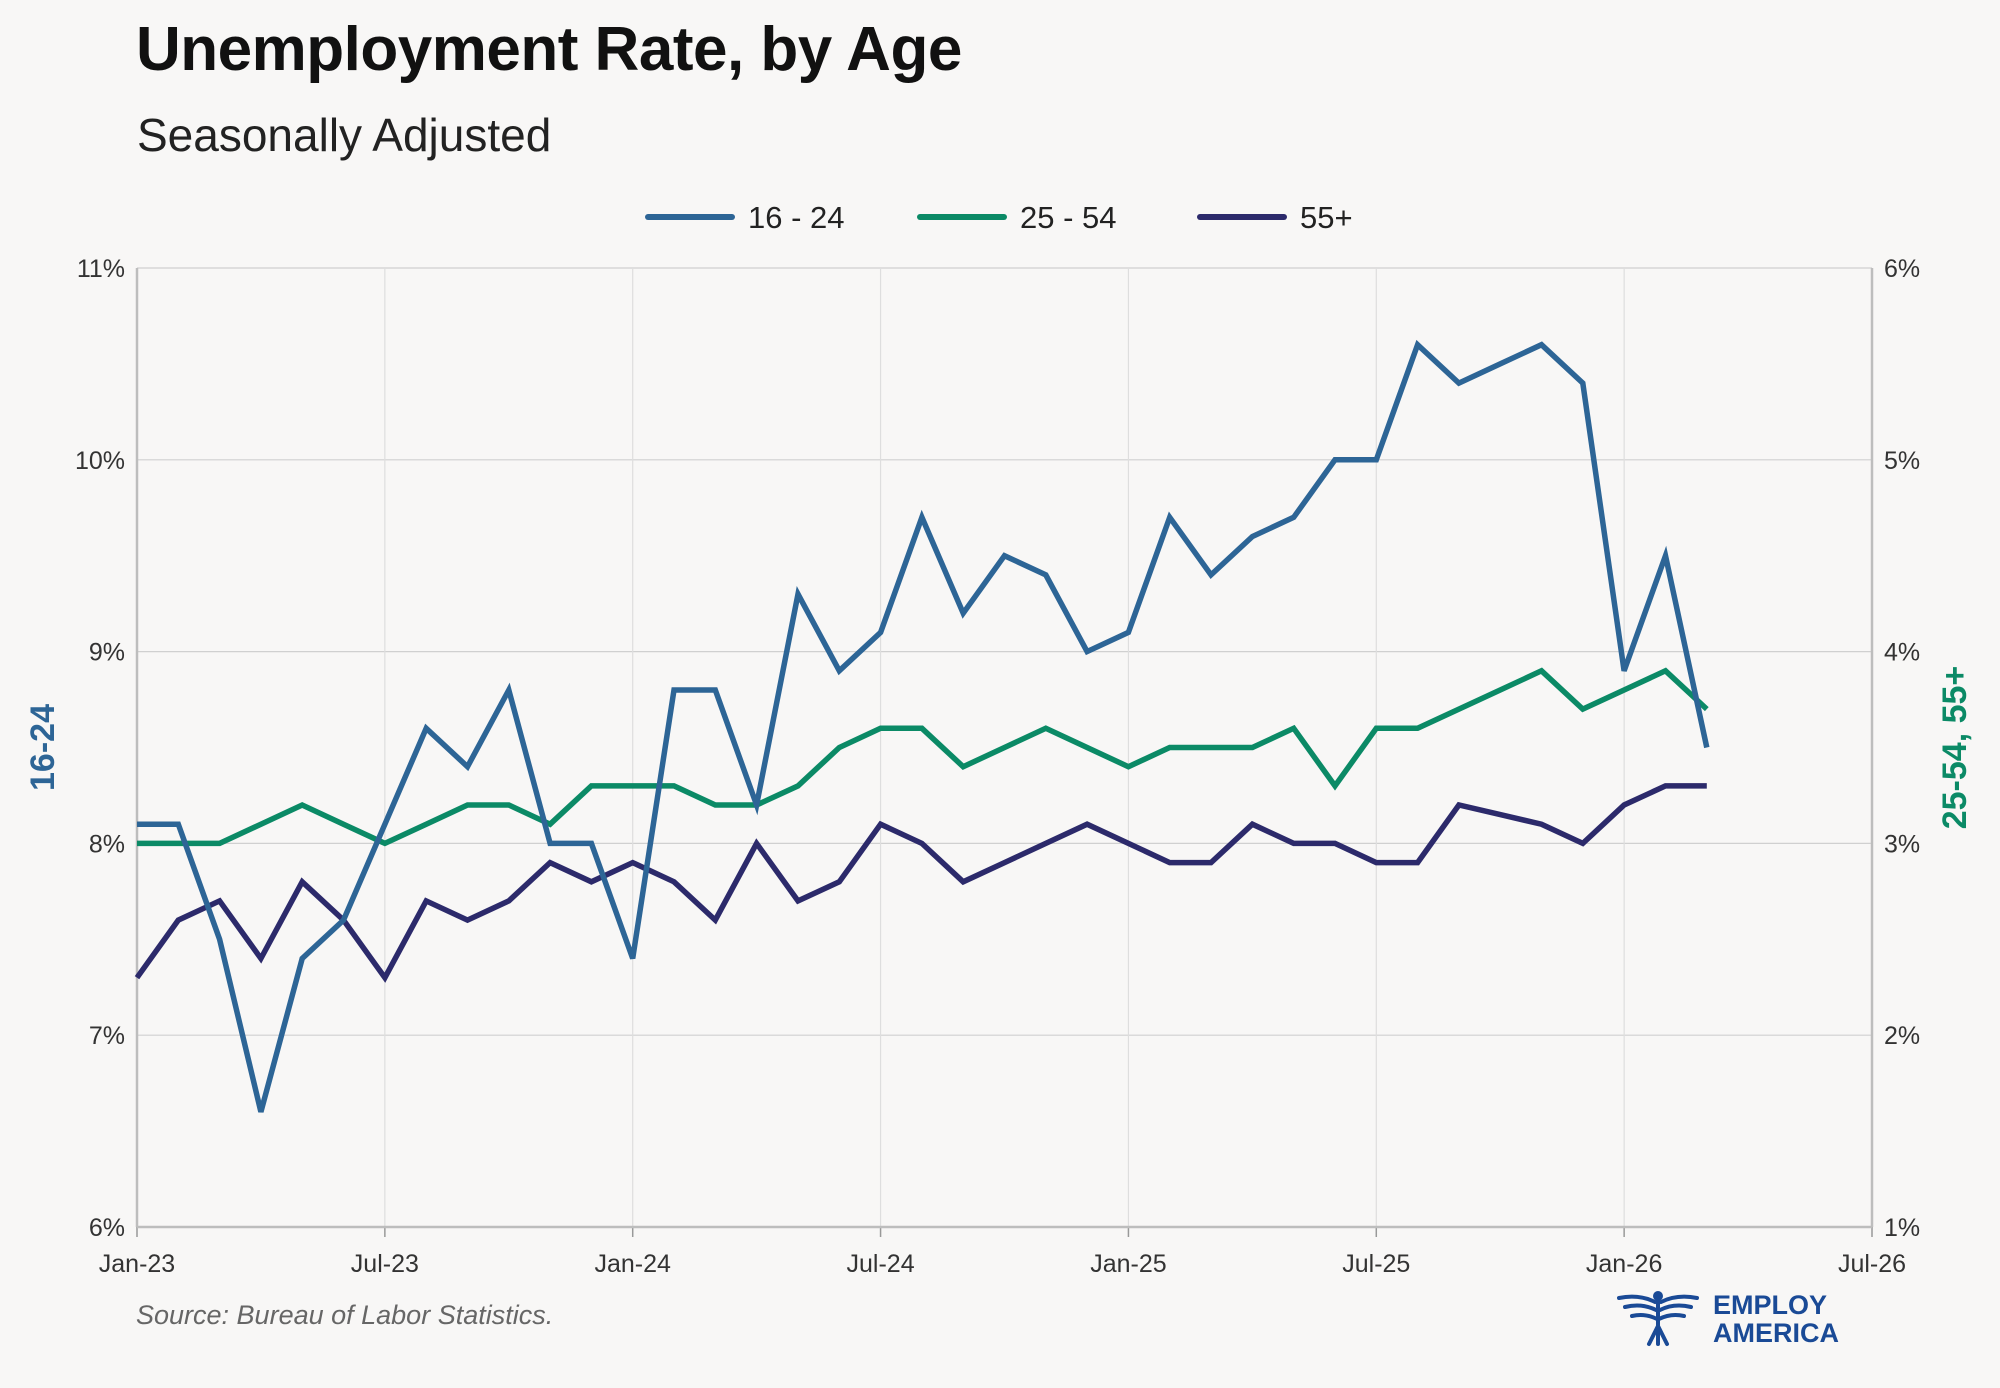 Image resolution: width=2000 pixels, height=1388 pixels. Describe the element at coordinates (549, 49) in the screenshot. I see `chart-title: Unemployment Rate, by Age` at that location.